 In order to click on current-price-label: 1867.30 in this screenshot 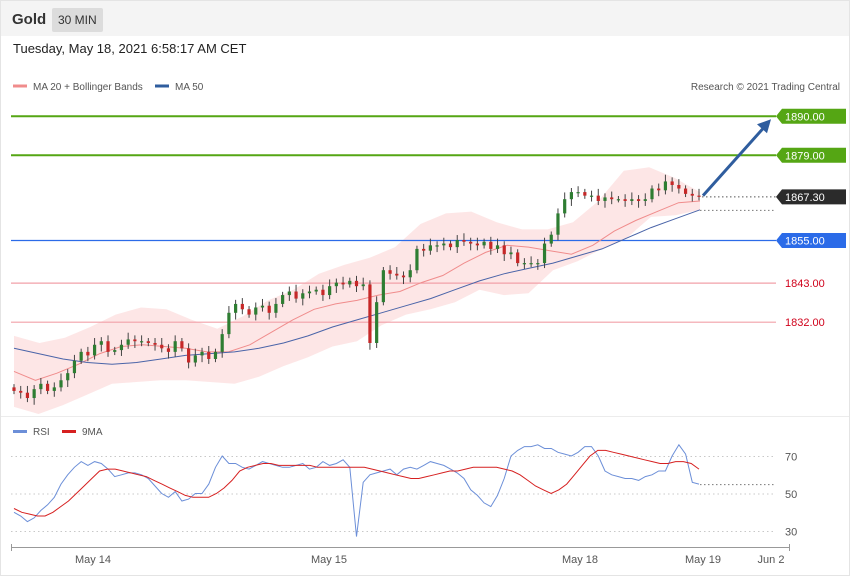, I will do `click(805, 198)`.